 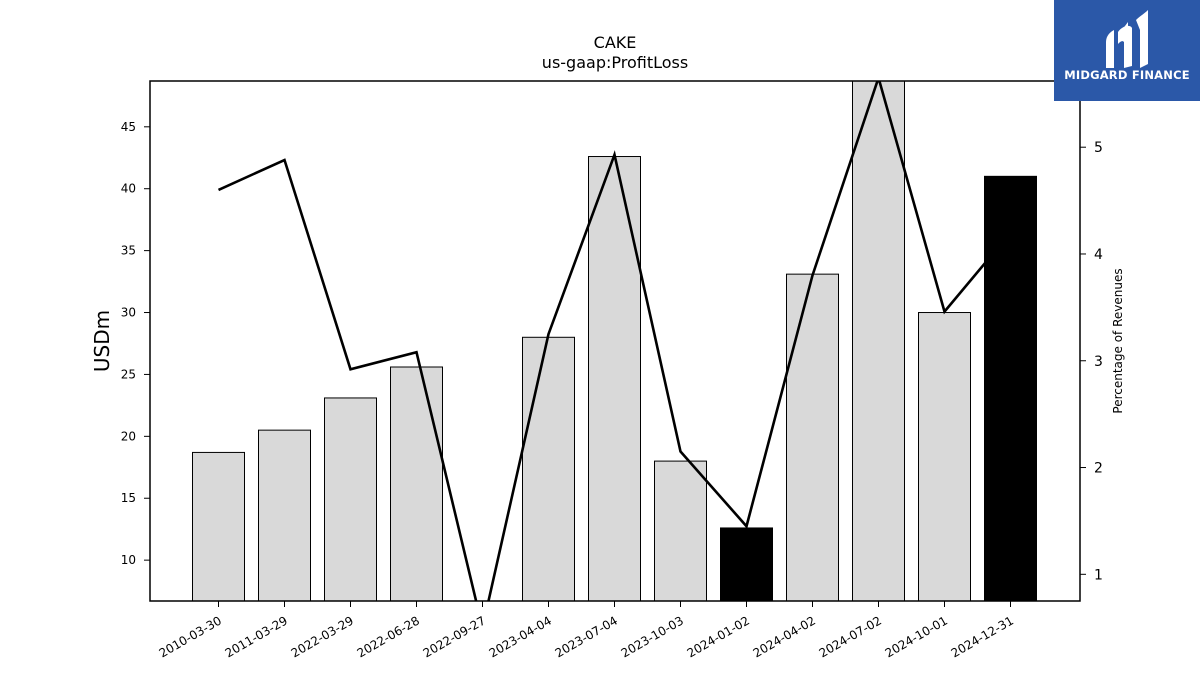 I want to click on y-tick-label: 40, so click(x=128, y=189).